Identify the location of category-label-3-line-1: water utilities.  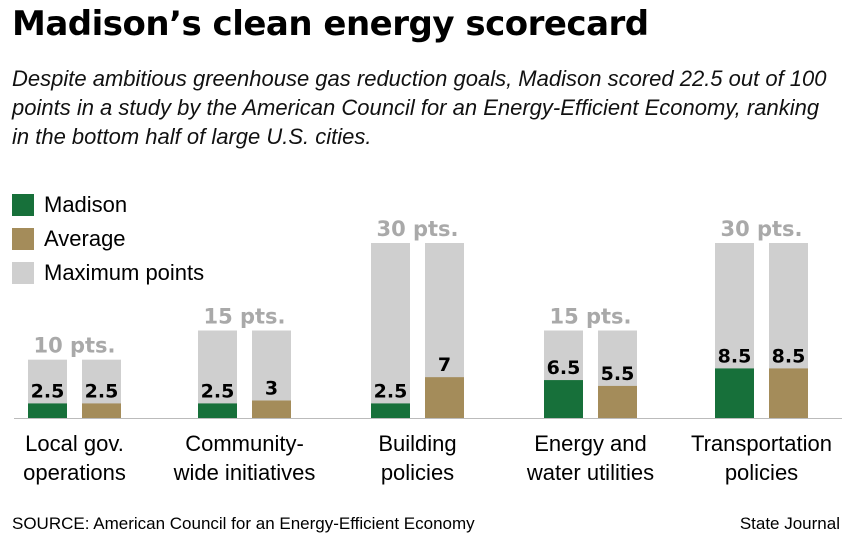
(590, 472).